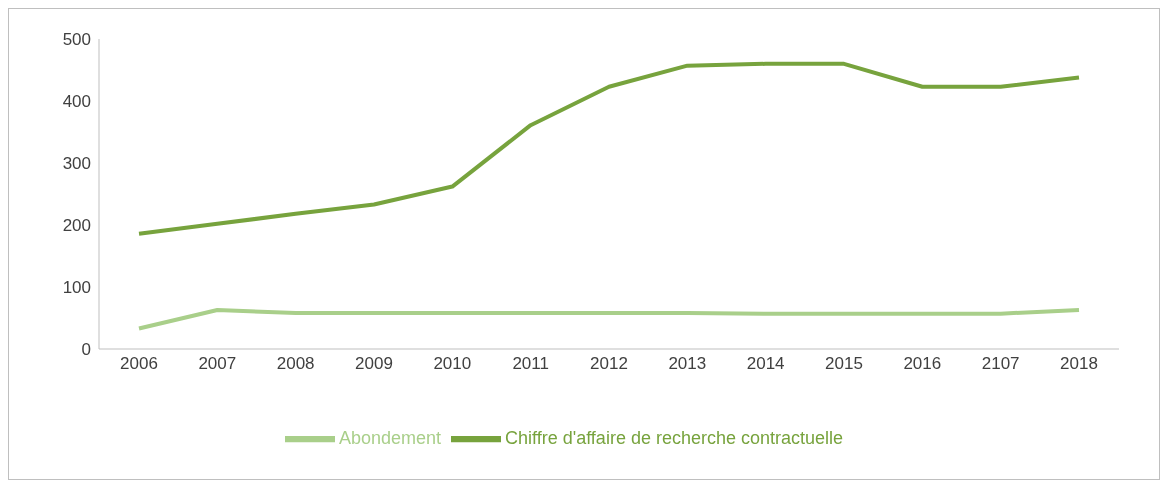 The height and width of the screenshot is (487, 1168). Describe the element at coordinates (1079, 364) in the screenshot. I see `x-tick-label: 2018` at that location.